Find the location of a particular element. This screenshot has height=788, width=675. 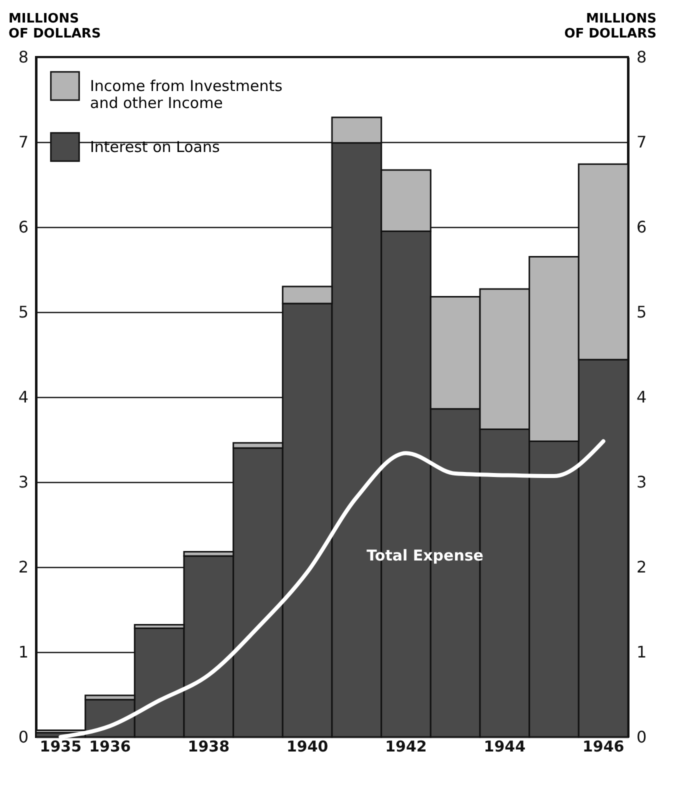

y2-tick-label: 0 is located at coordinates (641, 737).